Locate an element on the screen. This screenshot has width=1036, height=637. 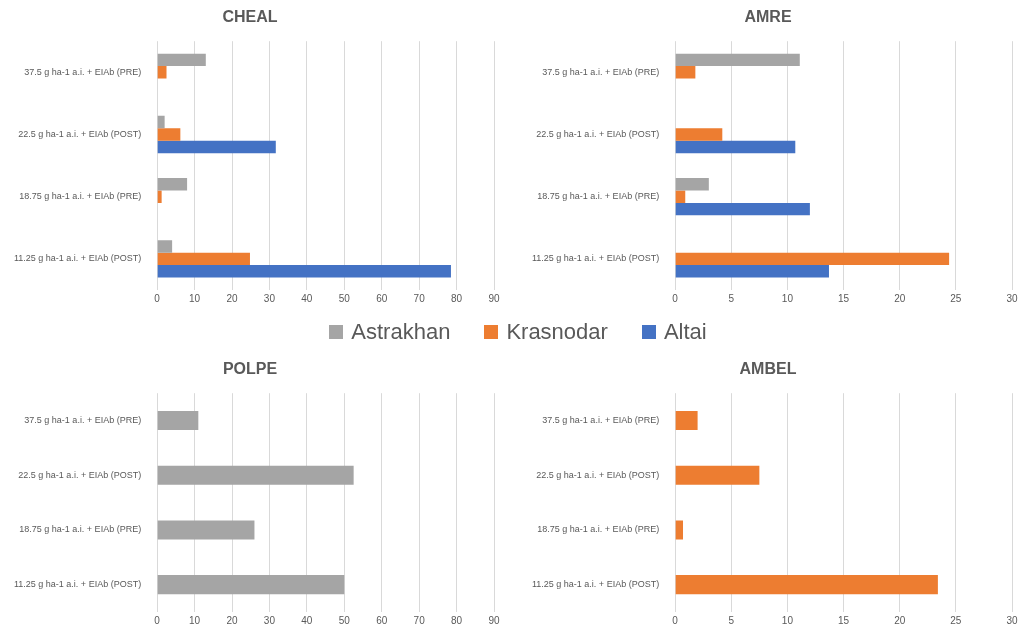
chart-title: POLPE is located at coordinates (250, 369).